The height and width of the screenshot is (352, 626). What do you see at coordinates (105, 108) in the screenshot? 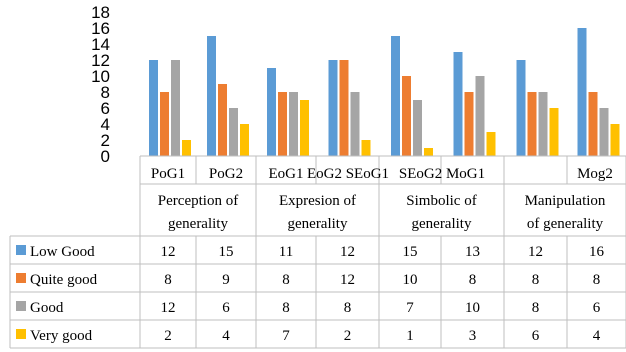
I see `y-tick-label: 6` at bounding box center [105, 108].